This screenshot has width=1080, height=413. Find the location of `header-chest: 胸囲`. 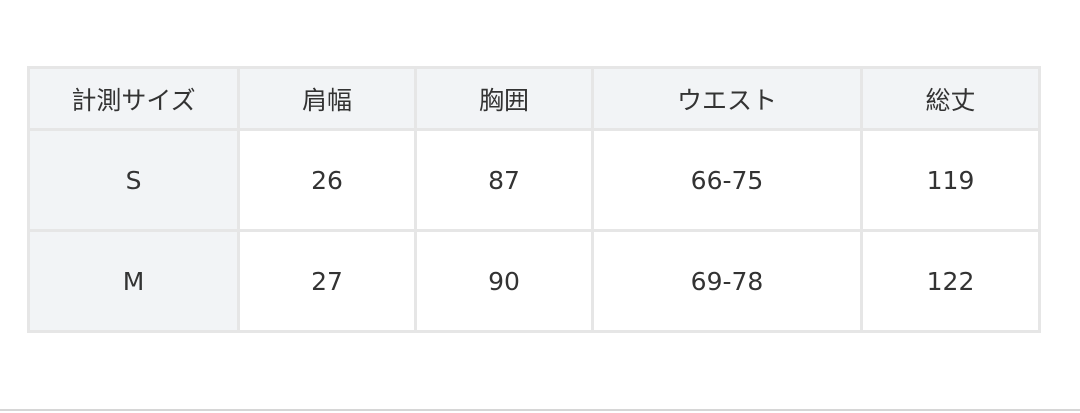

header-chest: 胸囲 is located at coordinates (504, 98).